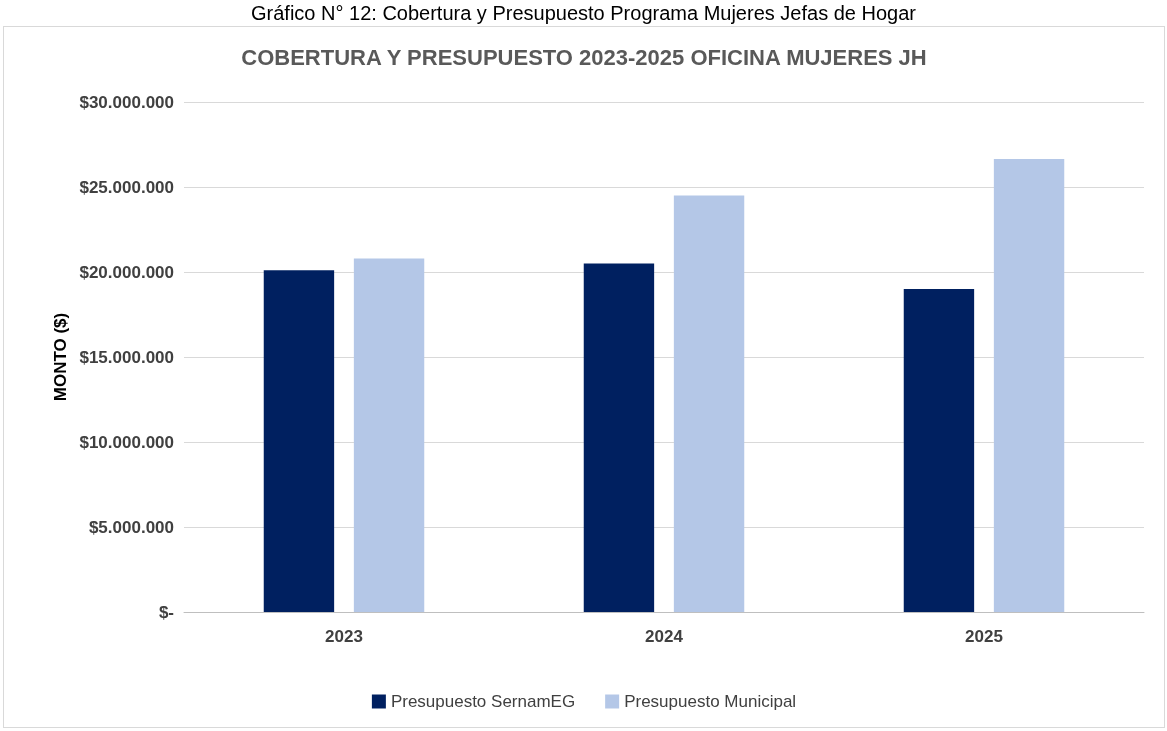 The height and width of the screenshot is (731, 1167). Describe the element at coordinates (344, 636) in the screenshot. I see `x-tick-label: 2023` at that location.